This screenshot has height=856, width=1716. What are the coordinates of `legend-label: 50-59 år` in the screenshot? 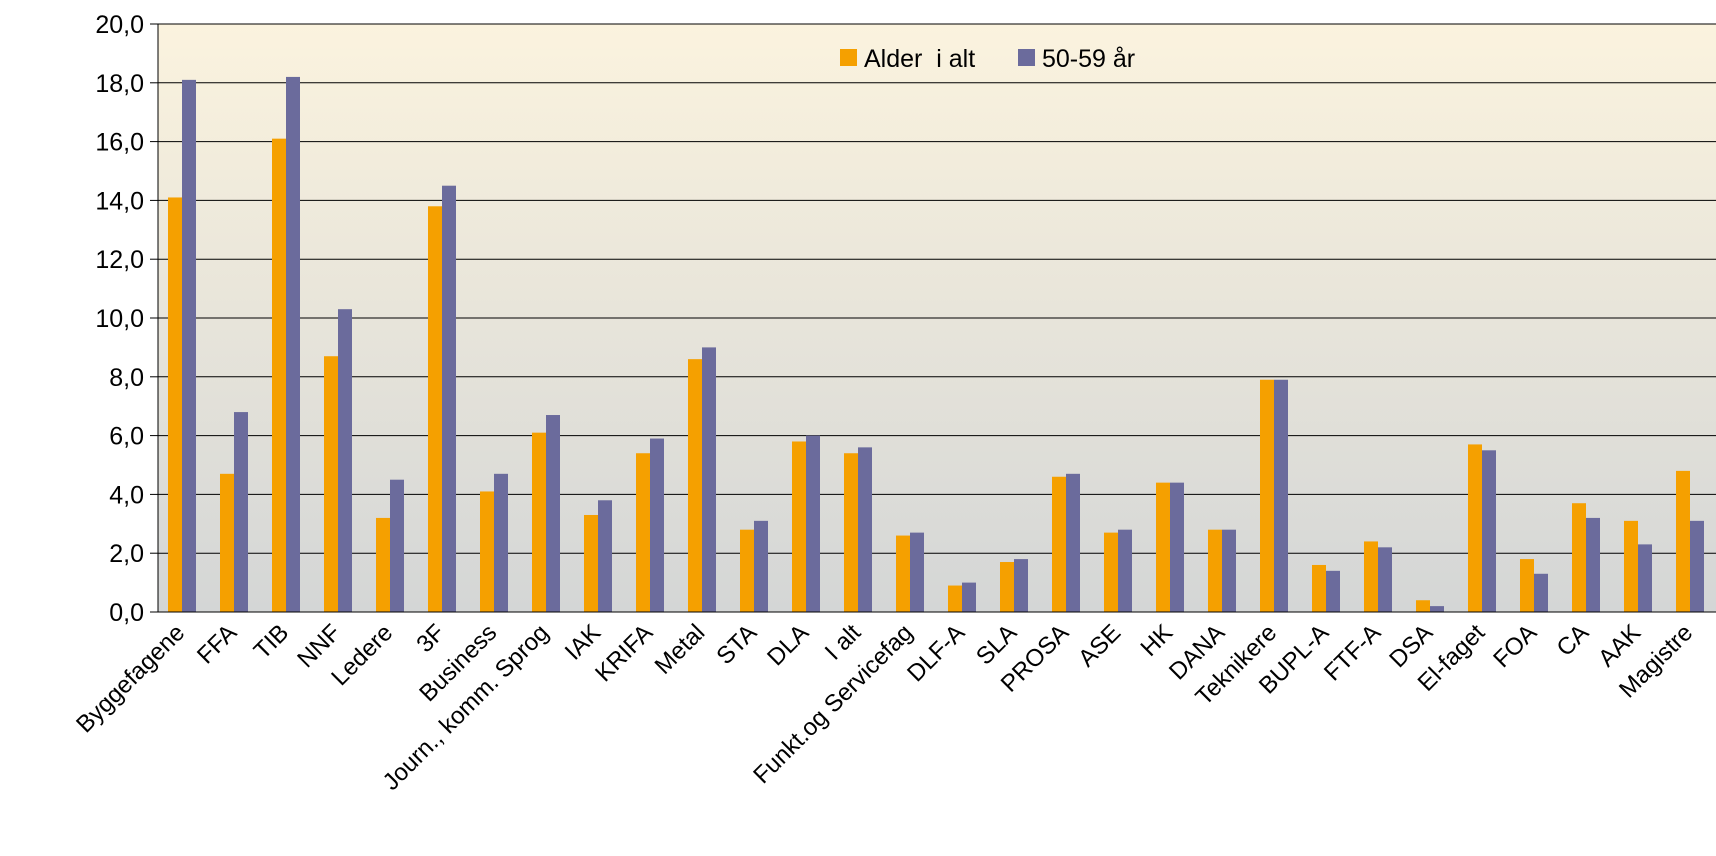 It's located at (1088, 59).